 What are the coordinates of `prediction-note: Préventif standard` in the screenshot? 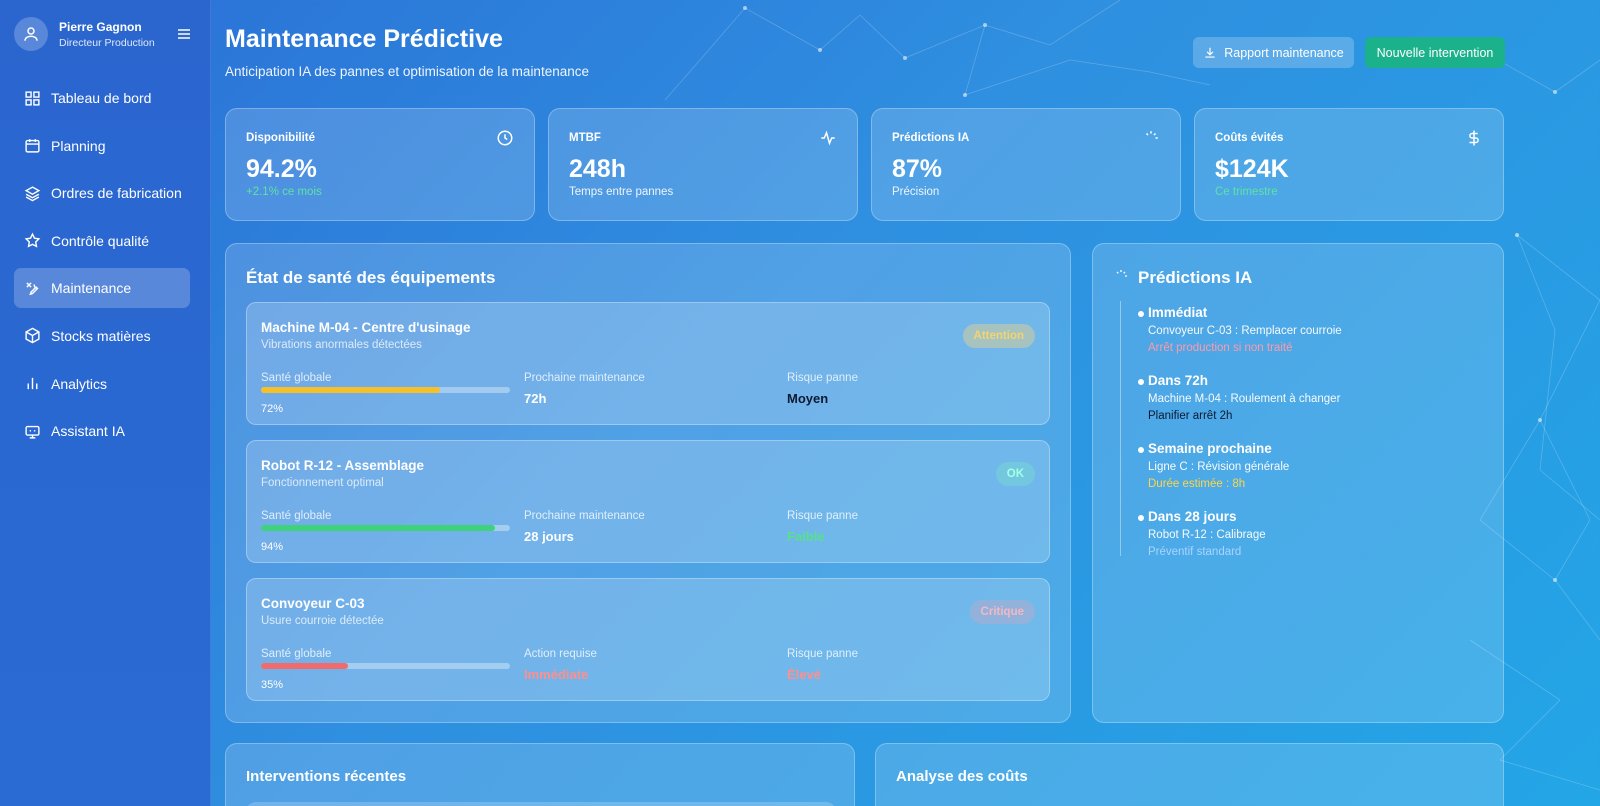 It's located at (1195, 552).